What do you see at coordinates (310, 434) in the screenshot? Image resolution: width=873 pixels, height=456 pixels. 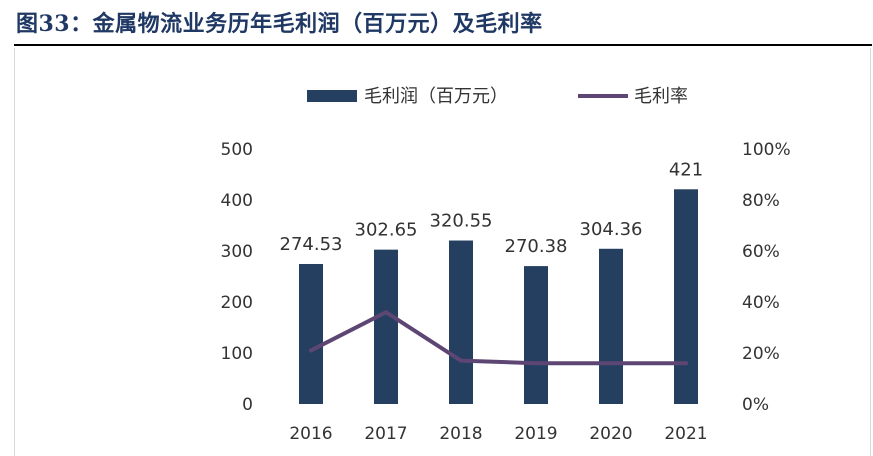 I see `x-tick-label: 2016` at bounding box center [310, 434].